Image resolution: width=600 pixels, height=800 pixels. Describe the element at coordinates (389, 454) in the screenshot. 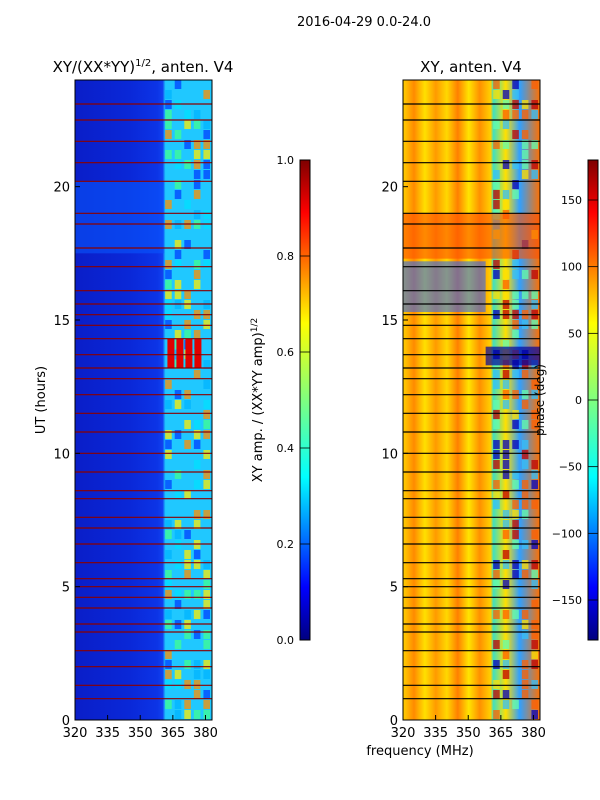

I see `phase-y-tick-label: 10` at that location.